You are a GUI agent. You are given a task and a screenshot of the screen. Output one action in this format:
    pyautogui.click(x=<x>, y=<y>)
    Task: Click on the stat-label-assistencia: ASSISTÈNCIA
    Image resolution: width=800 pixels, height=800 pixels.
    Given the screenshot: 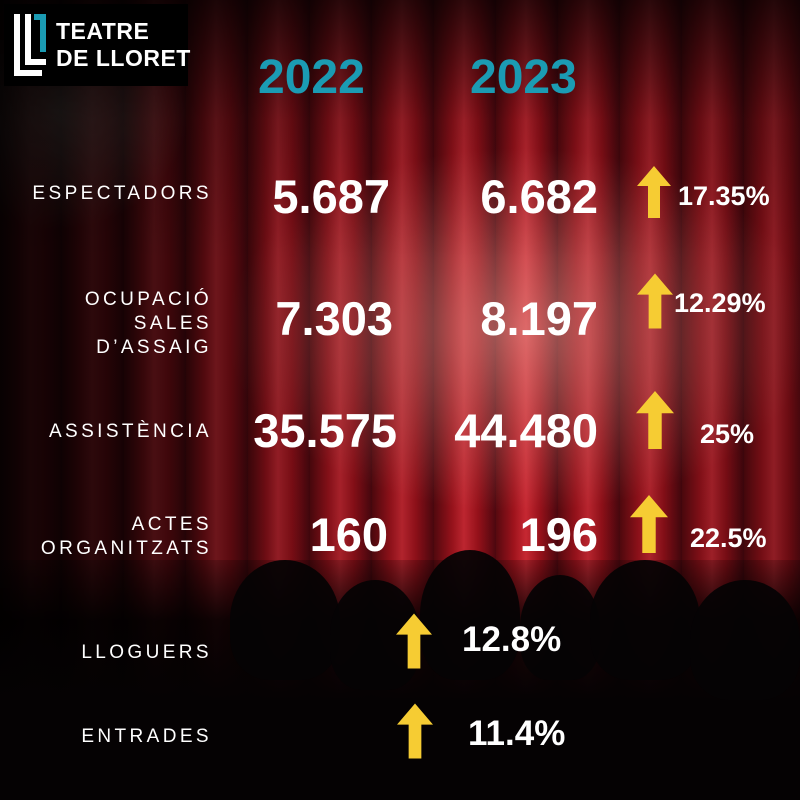 What is the action you would take?
    pyautogui.click(x=130, y=431)
    